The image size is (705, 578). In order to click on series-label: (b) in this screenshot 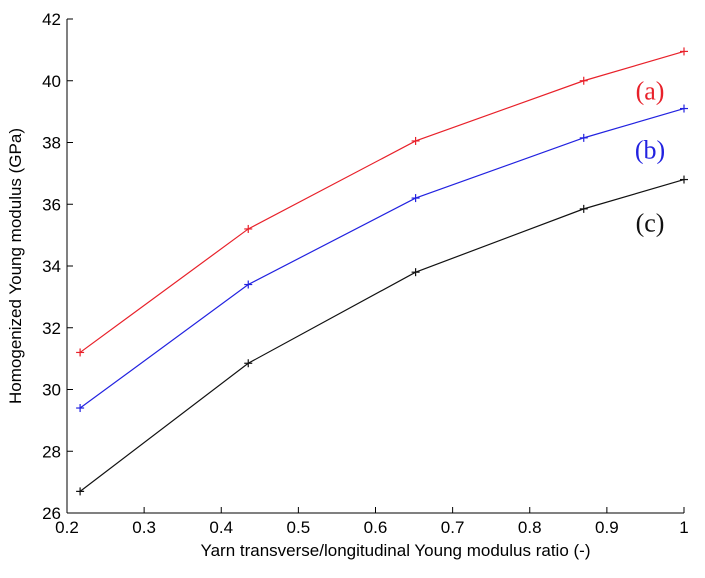, I will do `click(650, 150)`.